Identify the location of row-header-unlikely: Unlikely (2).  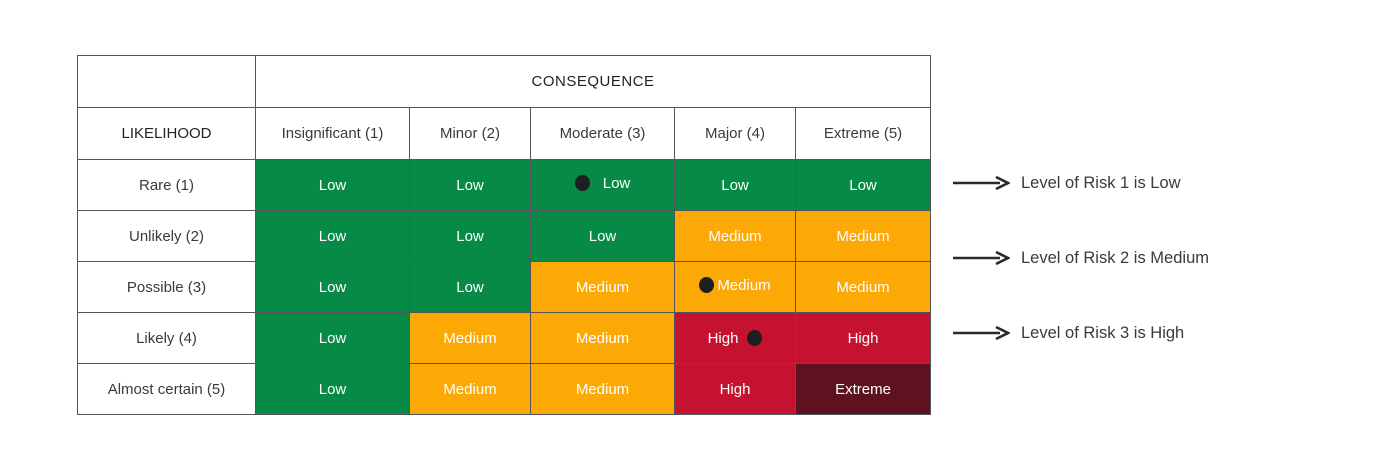
(166, 236).